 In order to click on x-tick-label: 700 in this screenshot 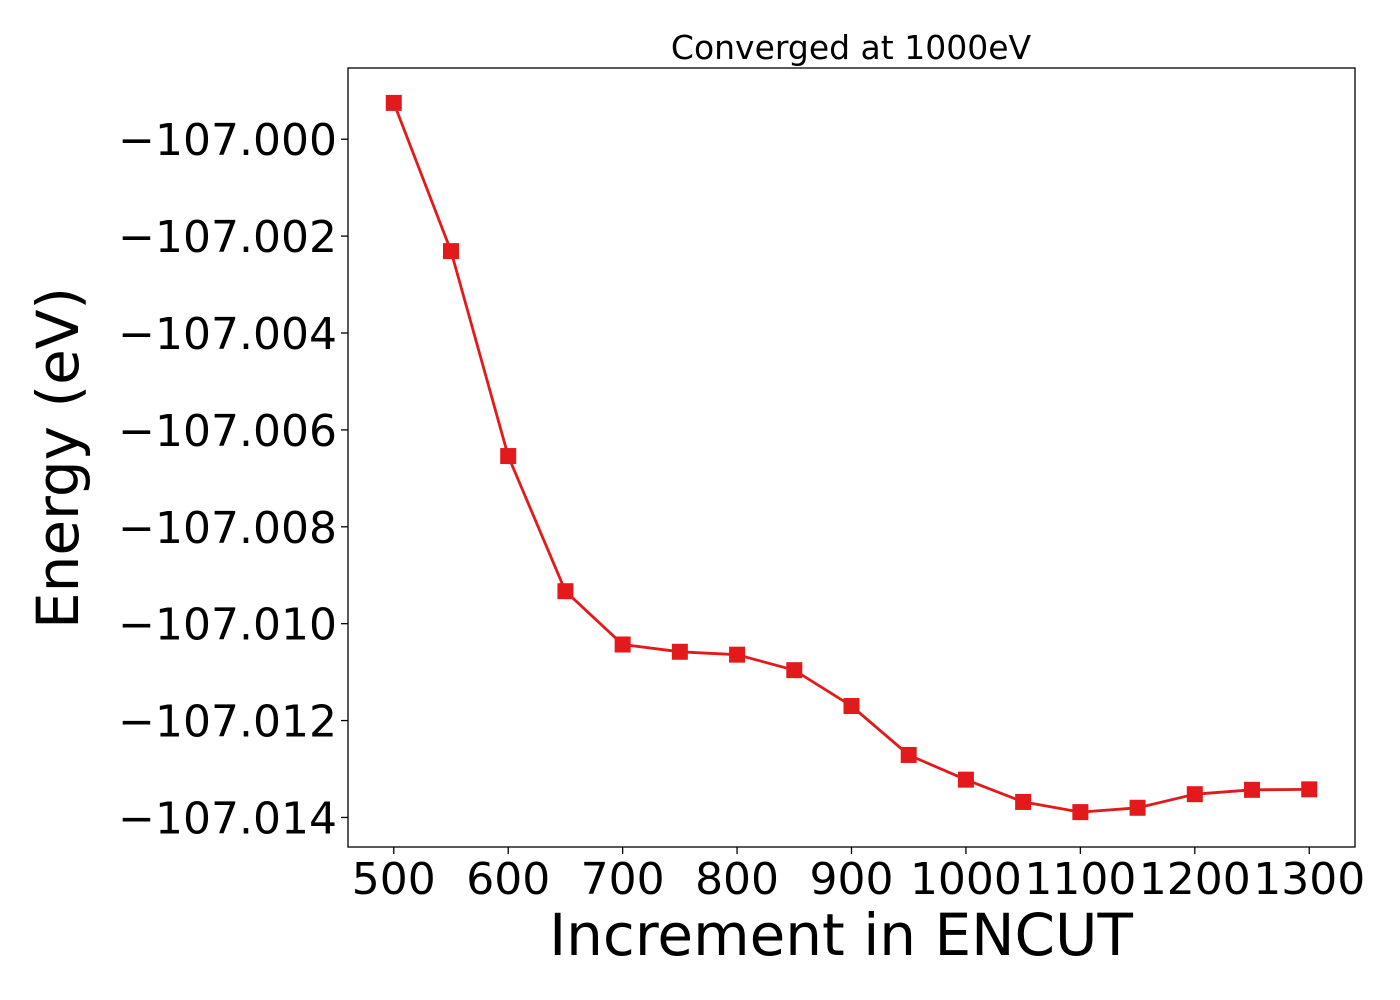, I will do `click(623, 879)`.